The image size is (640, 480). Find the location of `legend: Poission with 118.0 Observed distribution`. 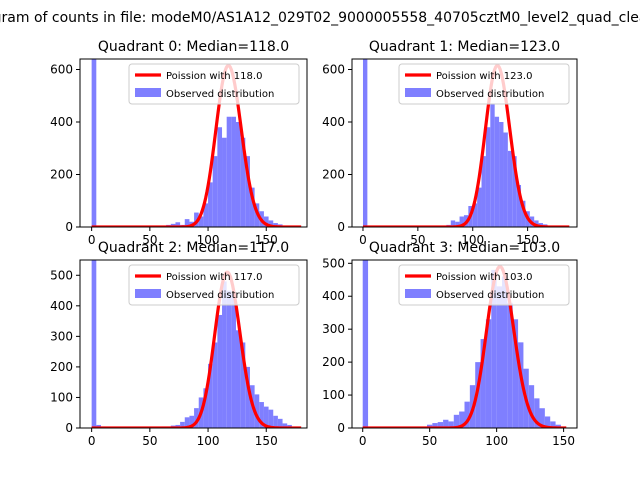

legend: Poission with 118.0 Observed distribution is located at coordinates (214, 84).